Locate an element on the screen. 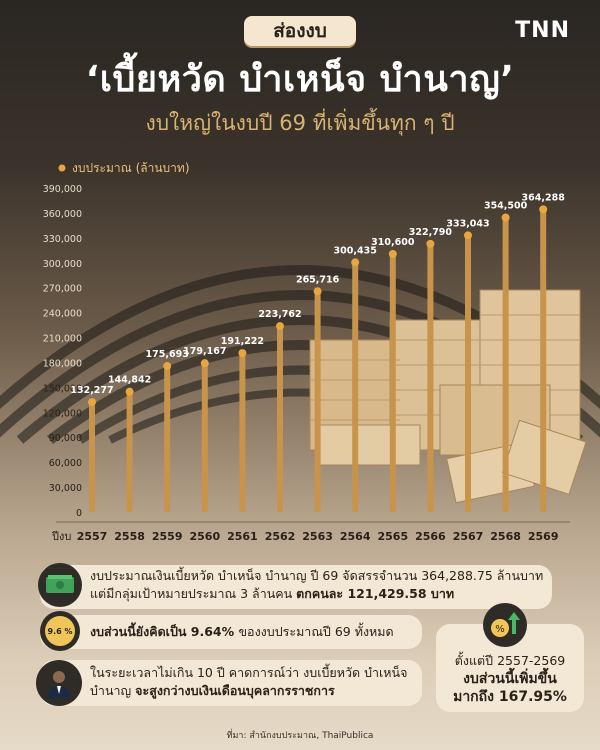 The height and width of the screenshot is (750, 600). y-tick-label: 30,000 is located at coordinates (65, 488).